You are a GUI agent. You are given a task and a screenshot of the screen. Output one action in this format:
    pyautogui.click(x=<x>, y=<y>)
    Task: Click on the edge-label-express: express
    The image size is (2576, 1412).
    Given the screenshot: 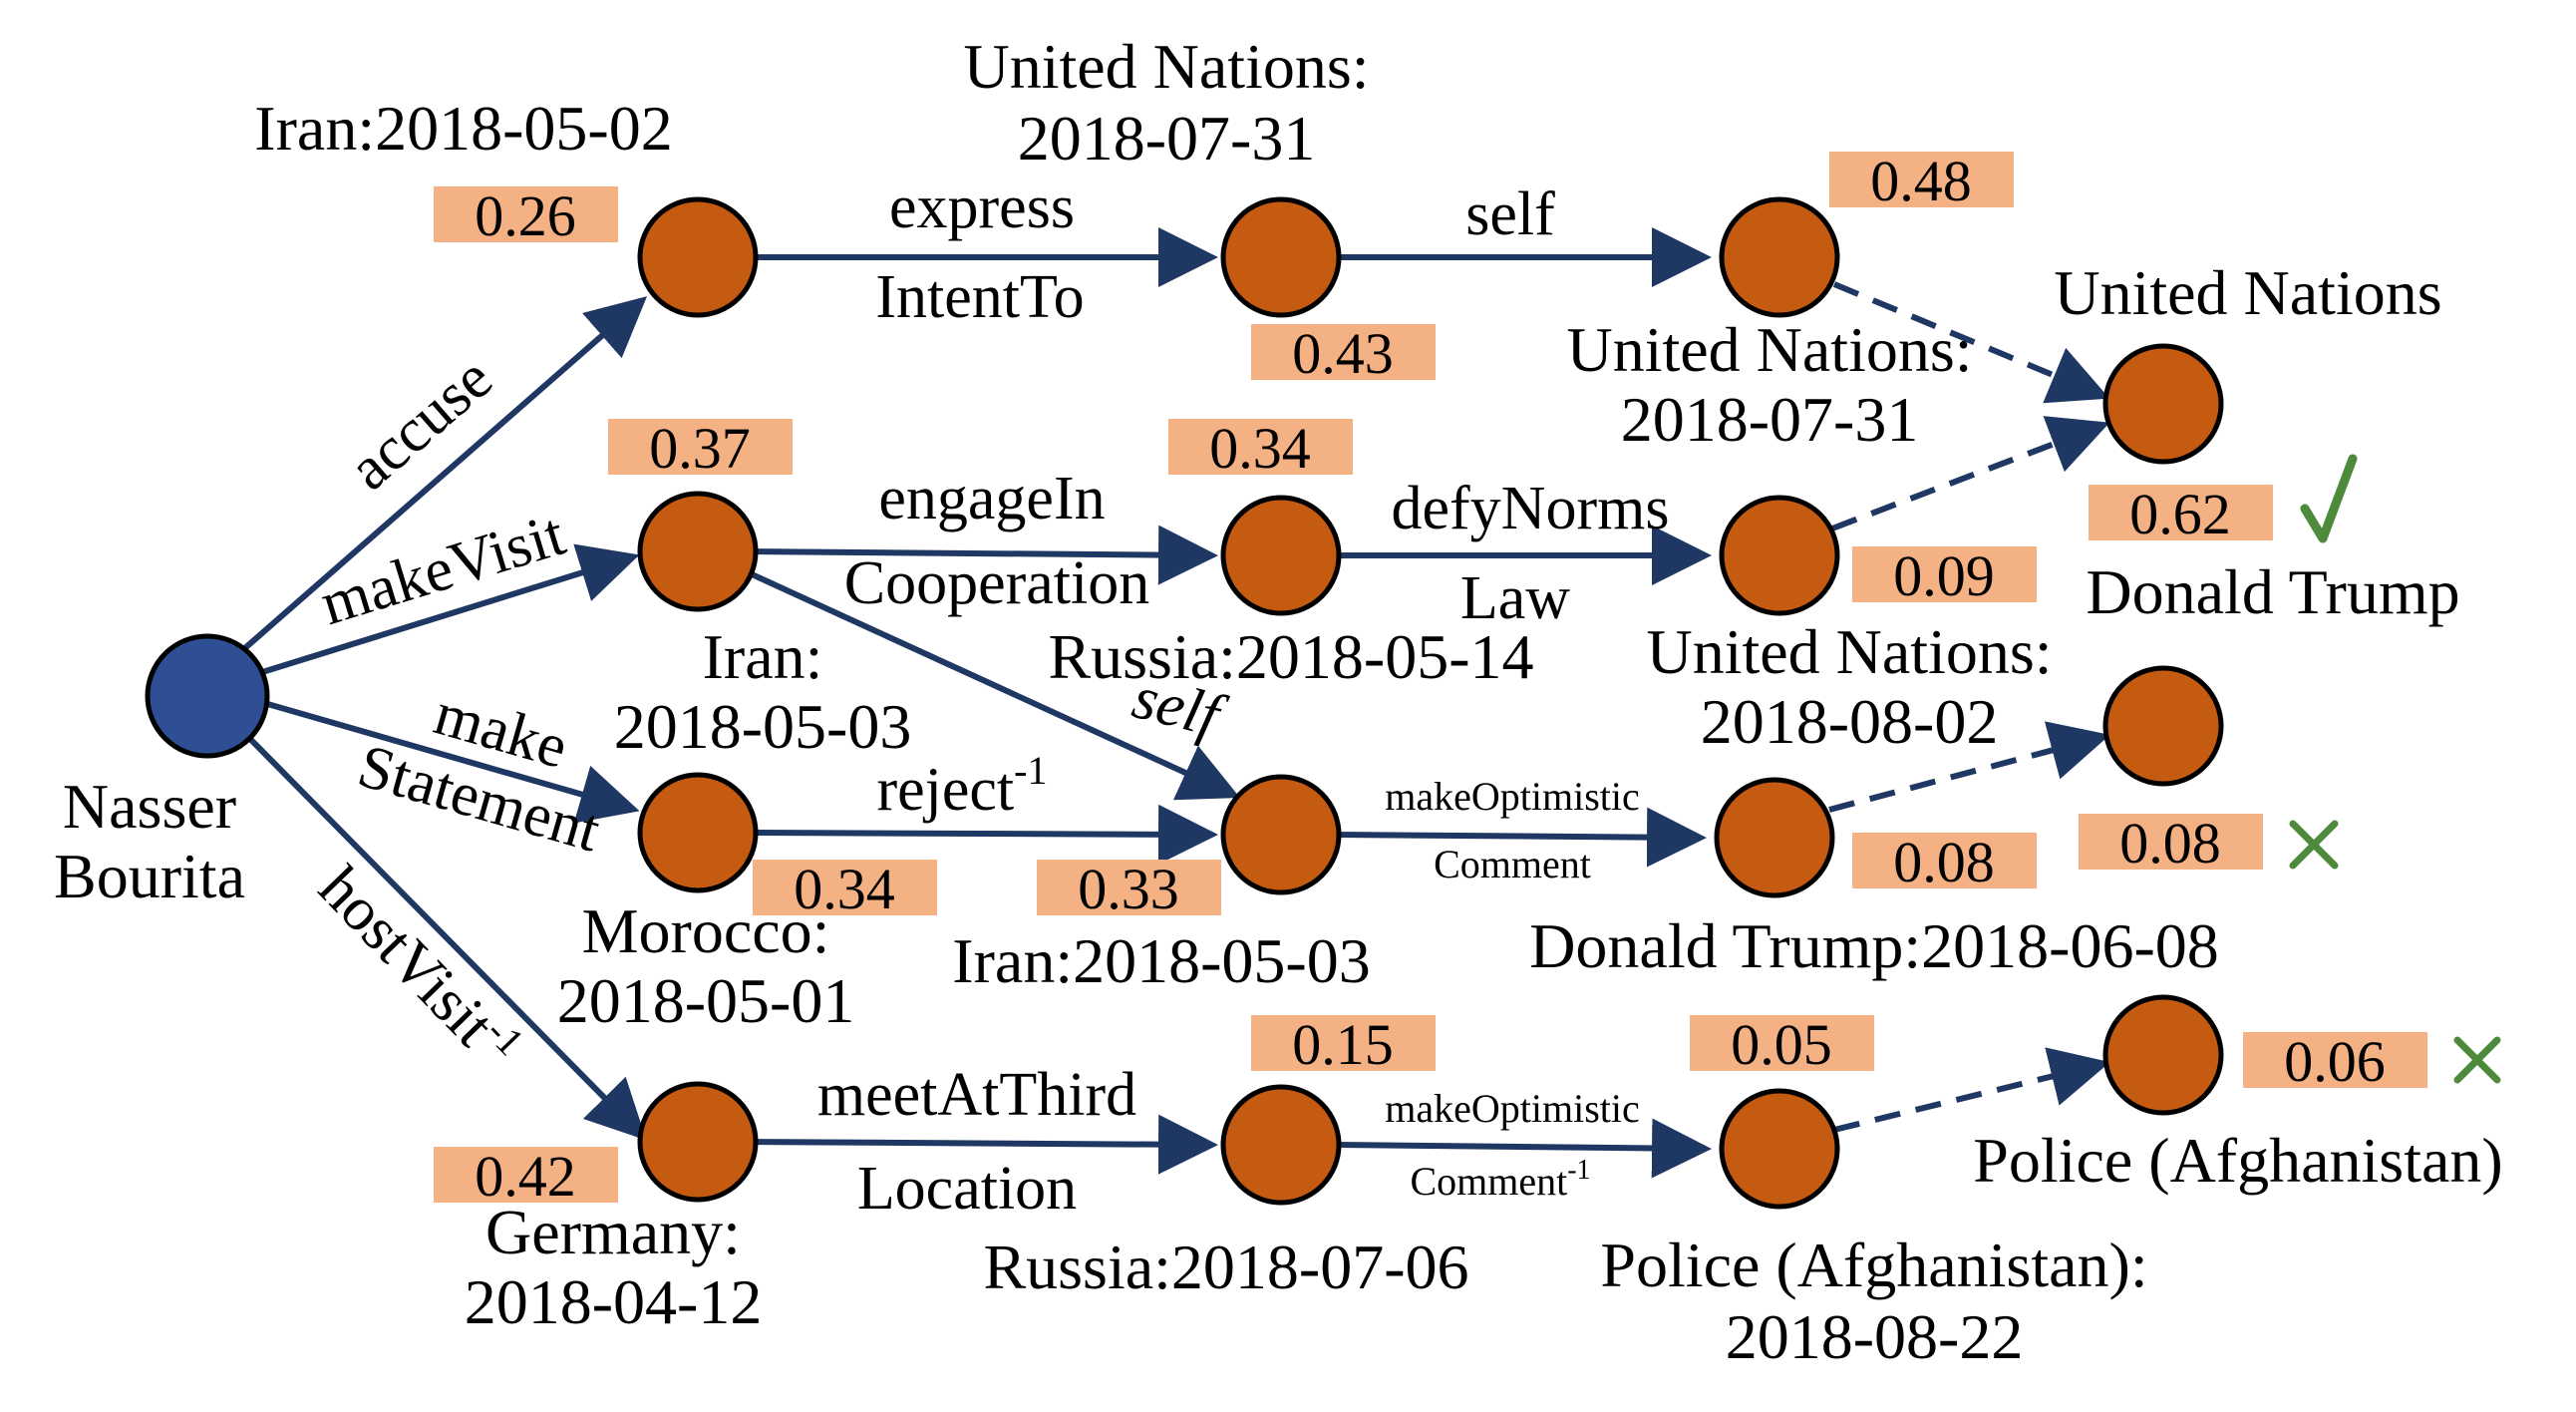 What is the action you would take?
    pyautogui.click(x=982, y=207)
    